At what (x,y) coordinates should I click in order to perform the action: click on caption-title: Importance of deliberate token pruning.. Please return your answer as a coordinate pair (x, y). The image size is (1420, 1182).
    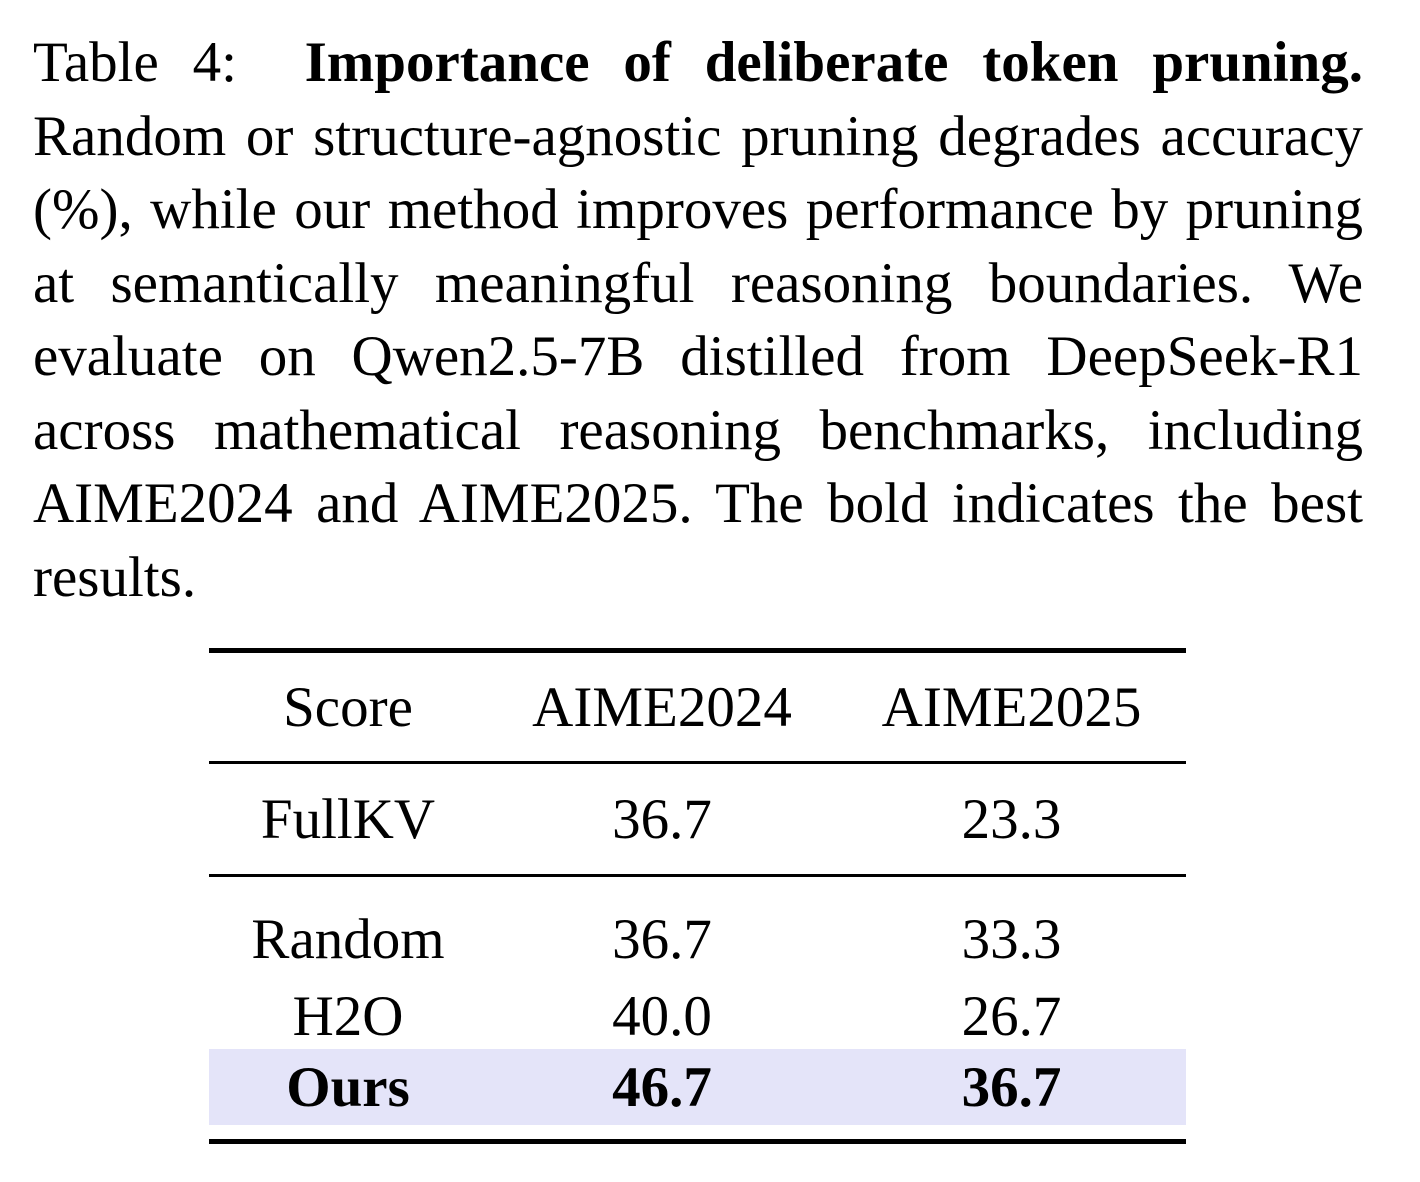
    Looking at the image, I should click on (834, 62).